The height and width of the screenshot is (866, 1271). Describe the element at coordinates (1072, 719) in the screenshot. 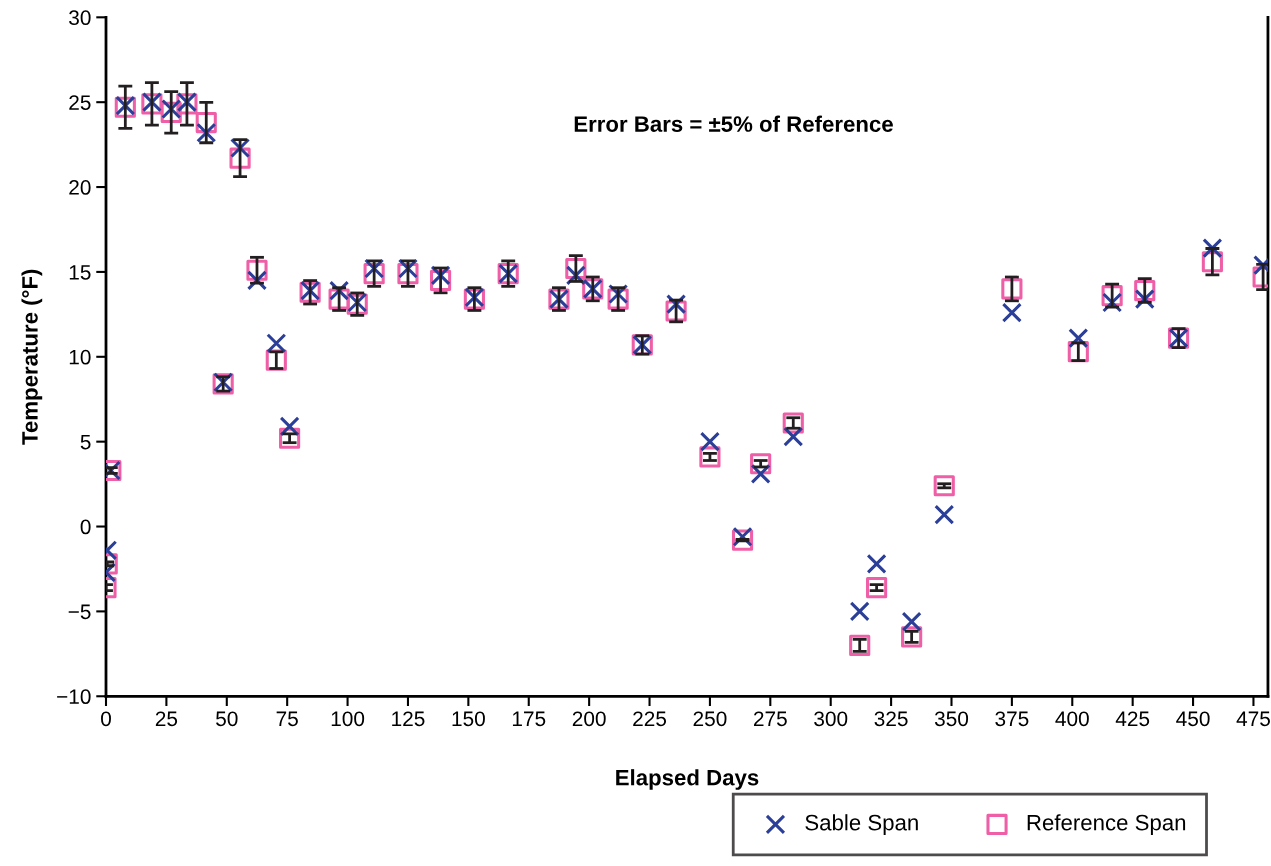

I see `x-tick-label: 400` at that location.